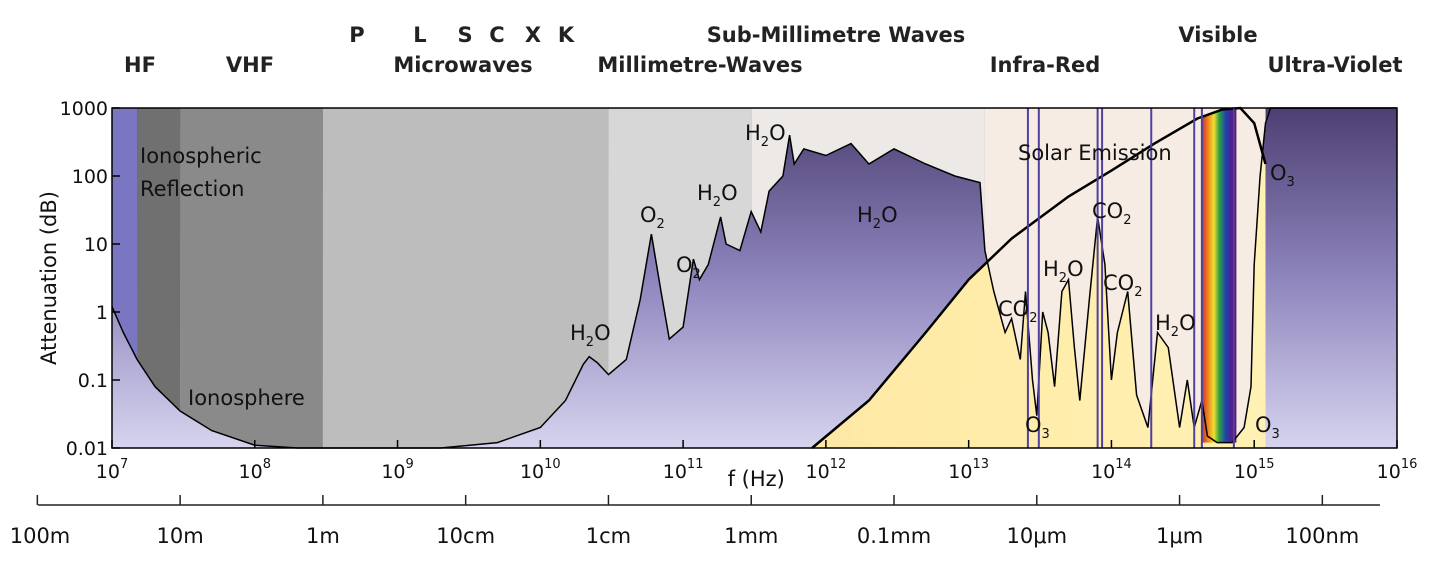 The image size is (1445, 561). I want to click on band-label-5: C, so click(496, 35).